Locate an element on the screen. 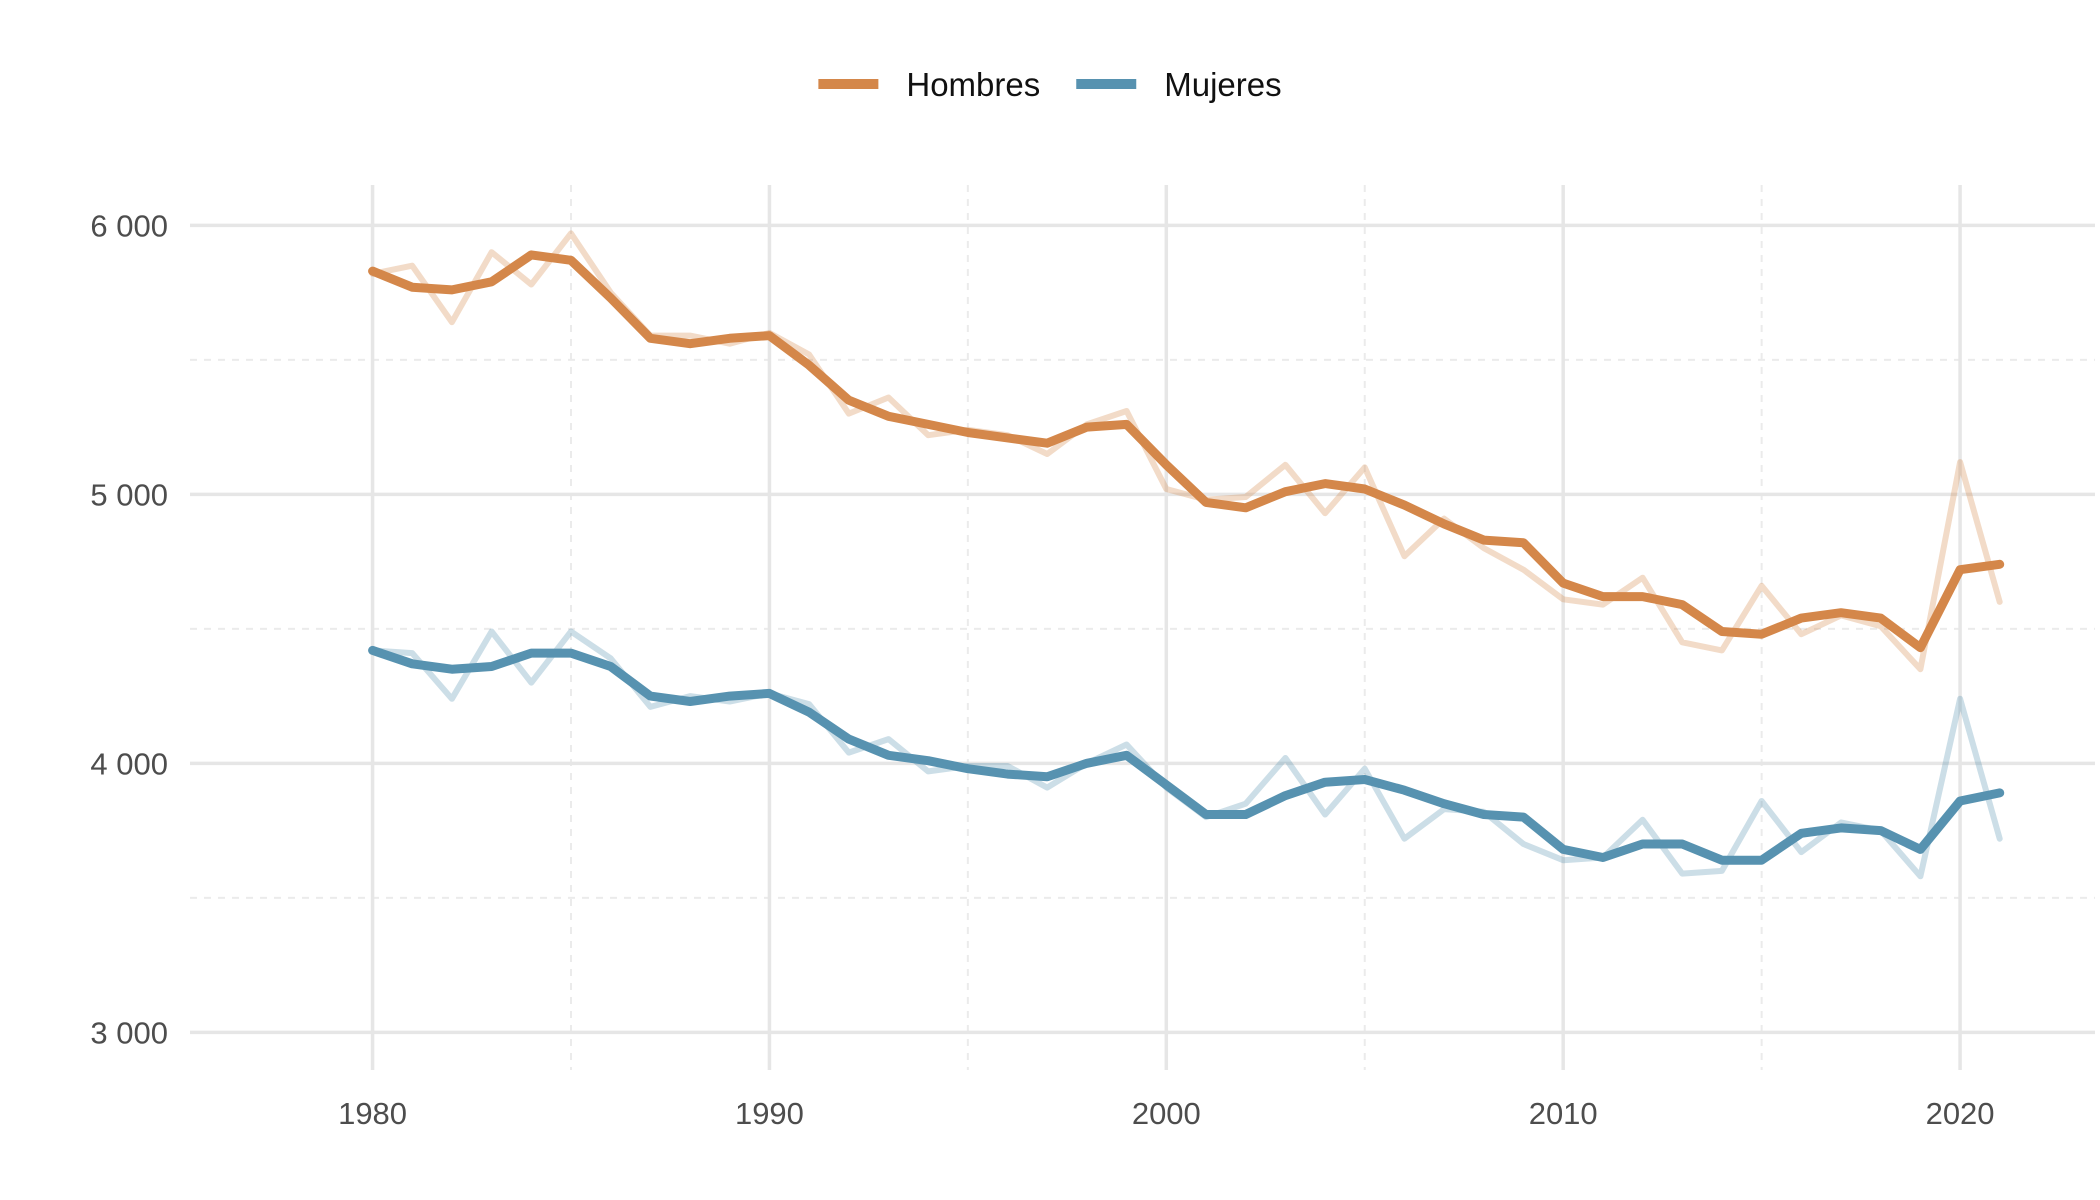 The height and width of the screenshot is (1200, 2100). y-tick-label: 4 000 is located at coordinates (129, 763).